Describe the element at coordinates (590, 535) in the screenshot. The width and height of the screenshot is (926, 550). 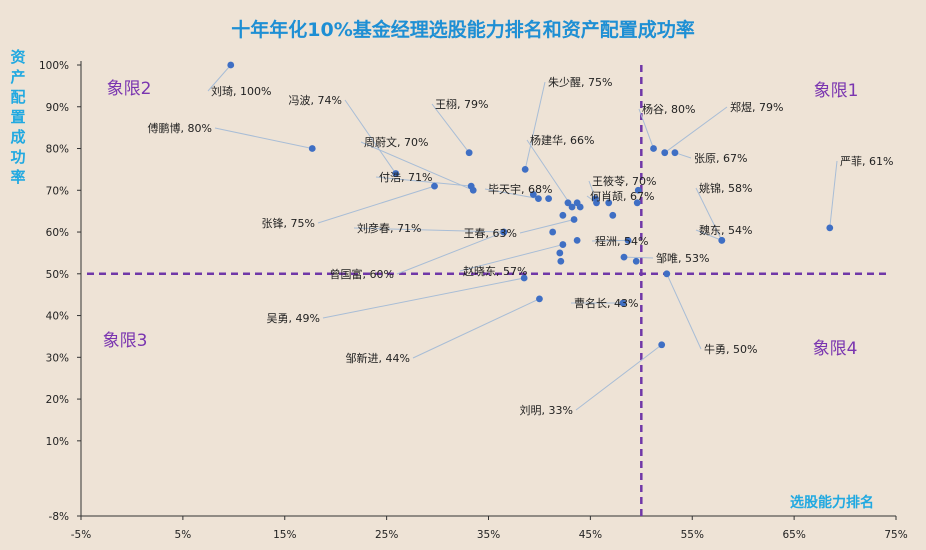
I see `x-tick-label: 45%` at that location.